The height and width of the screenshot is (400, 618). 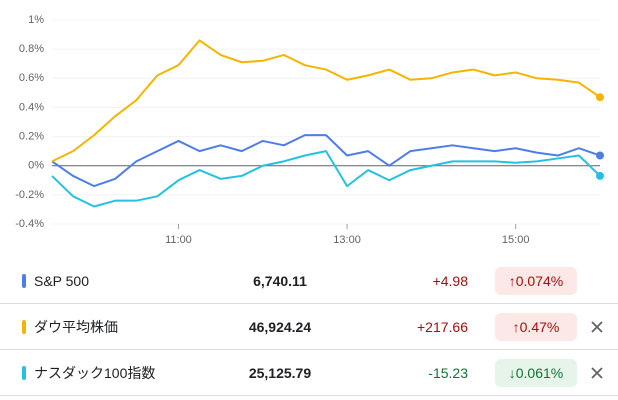 What do you see at coordinates (31, 49) in the screenshot?
I see `y-tick-label: 0.8%` at bounding box center [31, 49].